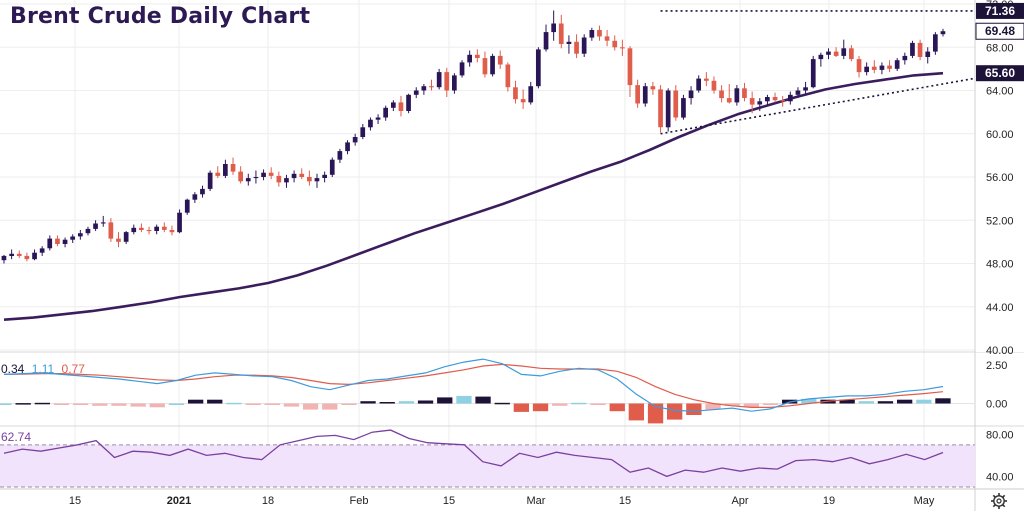 This screenshot has width=1024, height=516. What do you see at coordinates (1000, 351) in the screenshot?
I see `price-tick-label: 40.00` at bounding box center [1000, 351].